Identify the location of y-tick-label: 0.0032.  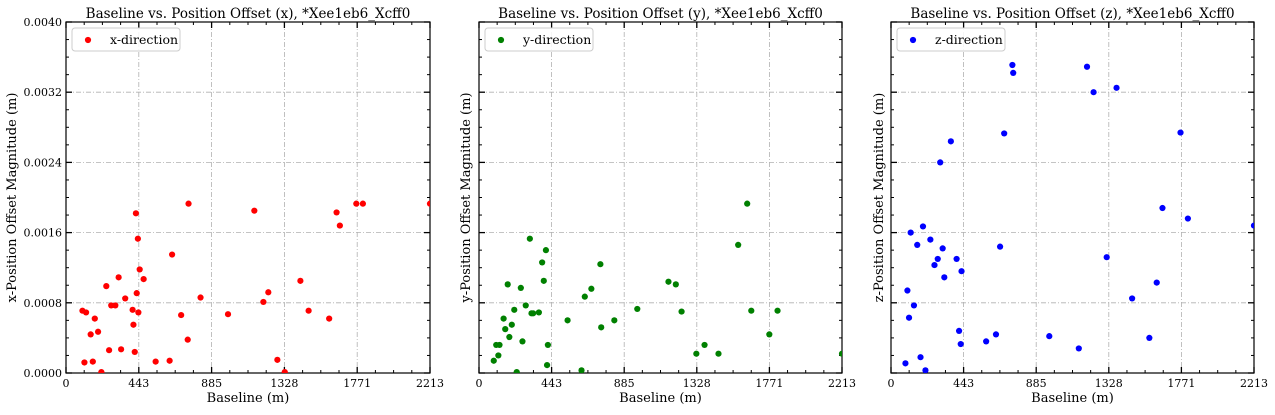
(43, 92).